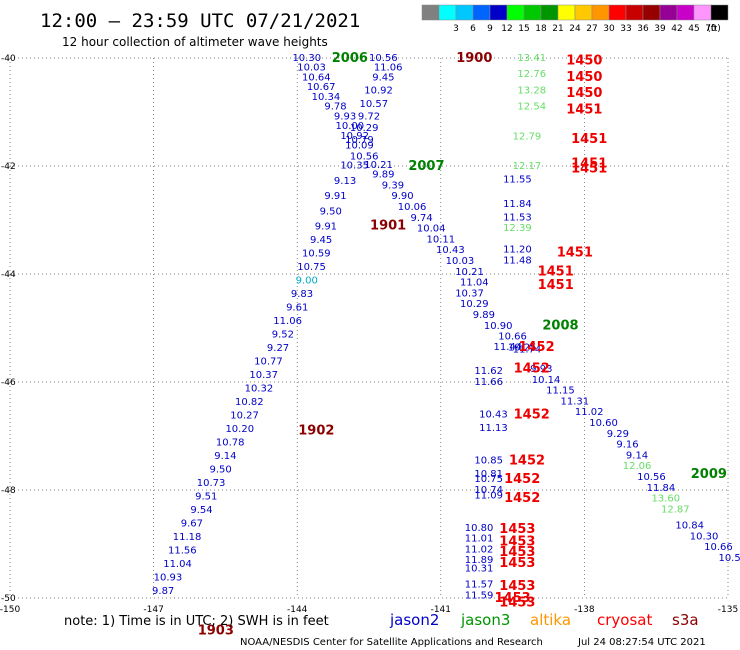  I want to click on wave-height-label: 10.77, so click(268, 361).